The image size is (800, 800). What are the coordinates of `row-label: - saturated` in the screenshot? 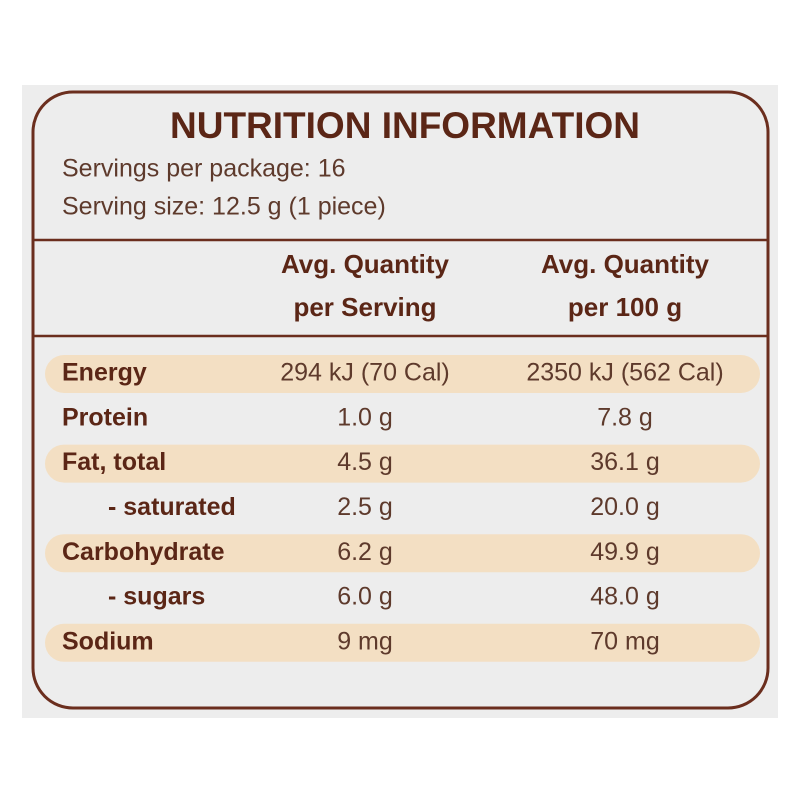 It's located at (172, 507).